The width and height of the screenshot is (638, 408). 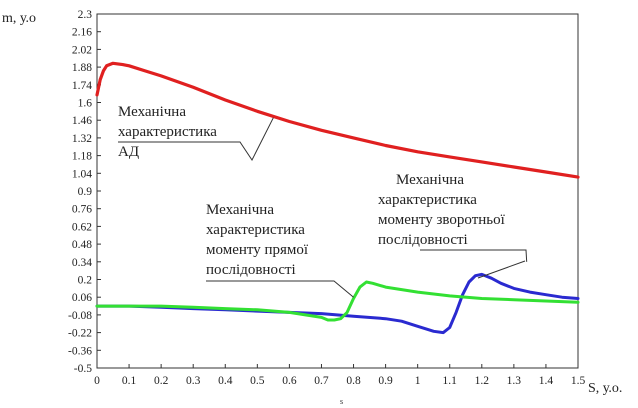 What do you see at coordinates (442, 220) in the screenshot?
I see `annotation-reverse-line-3: моменту зворотньої` at bounding box center [442, 220].